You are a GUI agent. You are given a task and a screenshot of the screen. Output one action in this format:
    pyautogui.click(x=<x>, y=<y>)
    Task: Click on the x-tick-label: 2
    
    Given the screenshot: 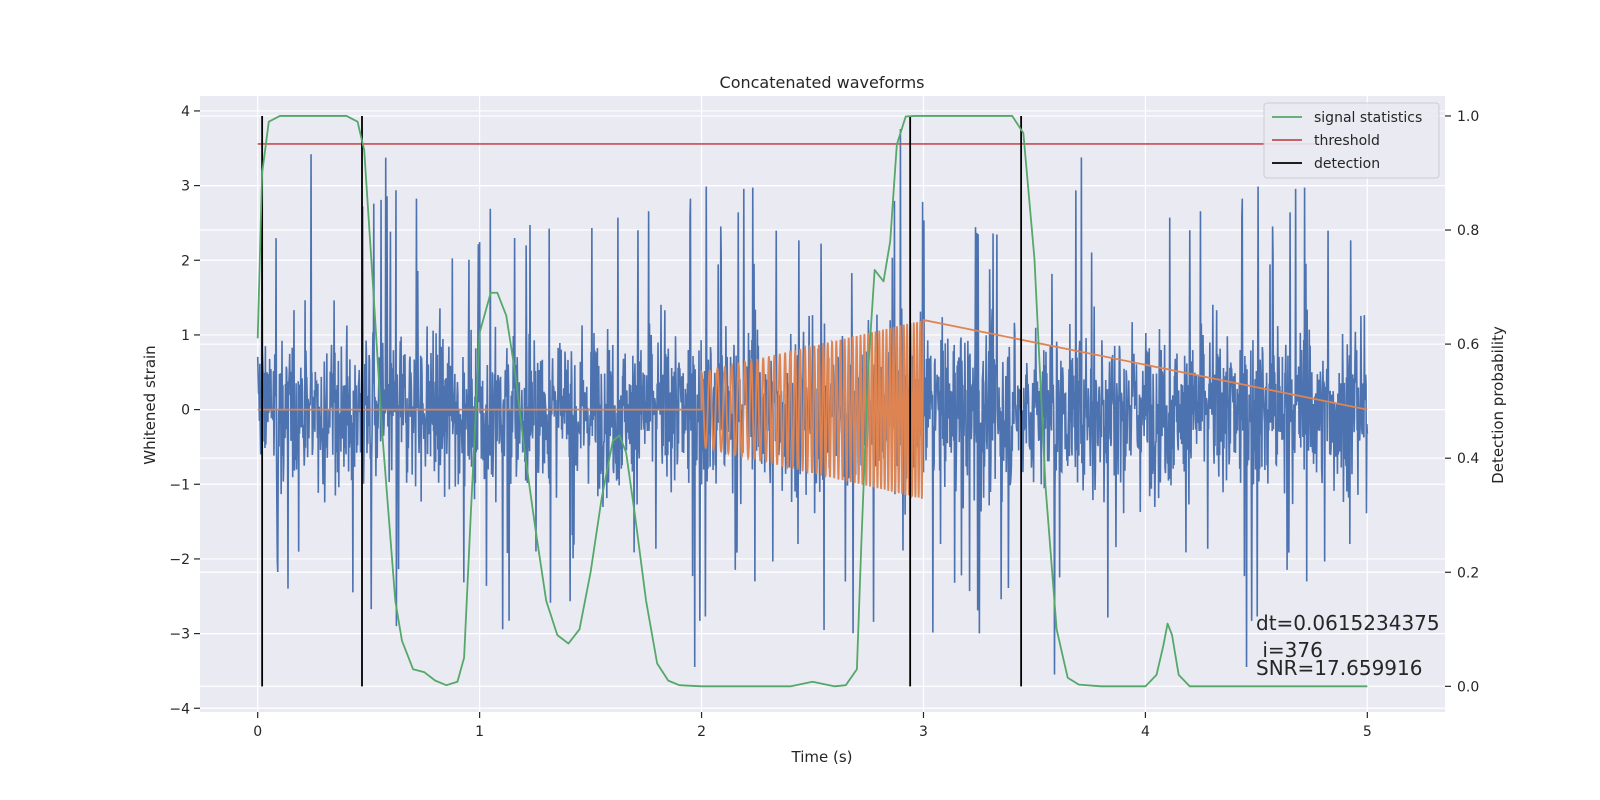 What is the action you would take?
    pyautogui.click(x=701, y=732)
    